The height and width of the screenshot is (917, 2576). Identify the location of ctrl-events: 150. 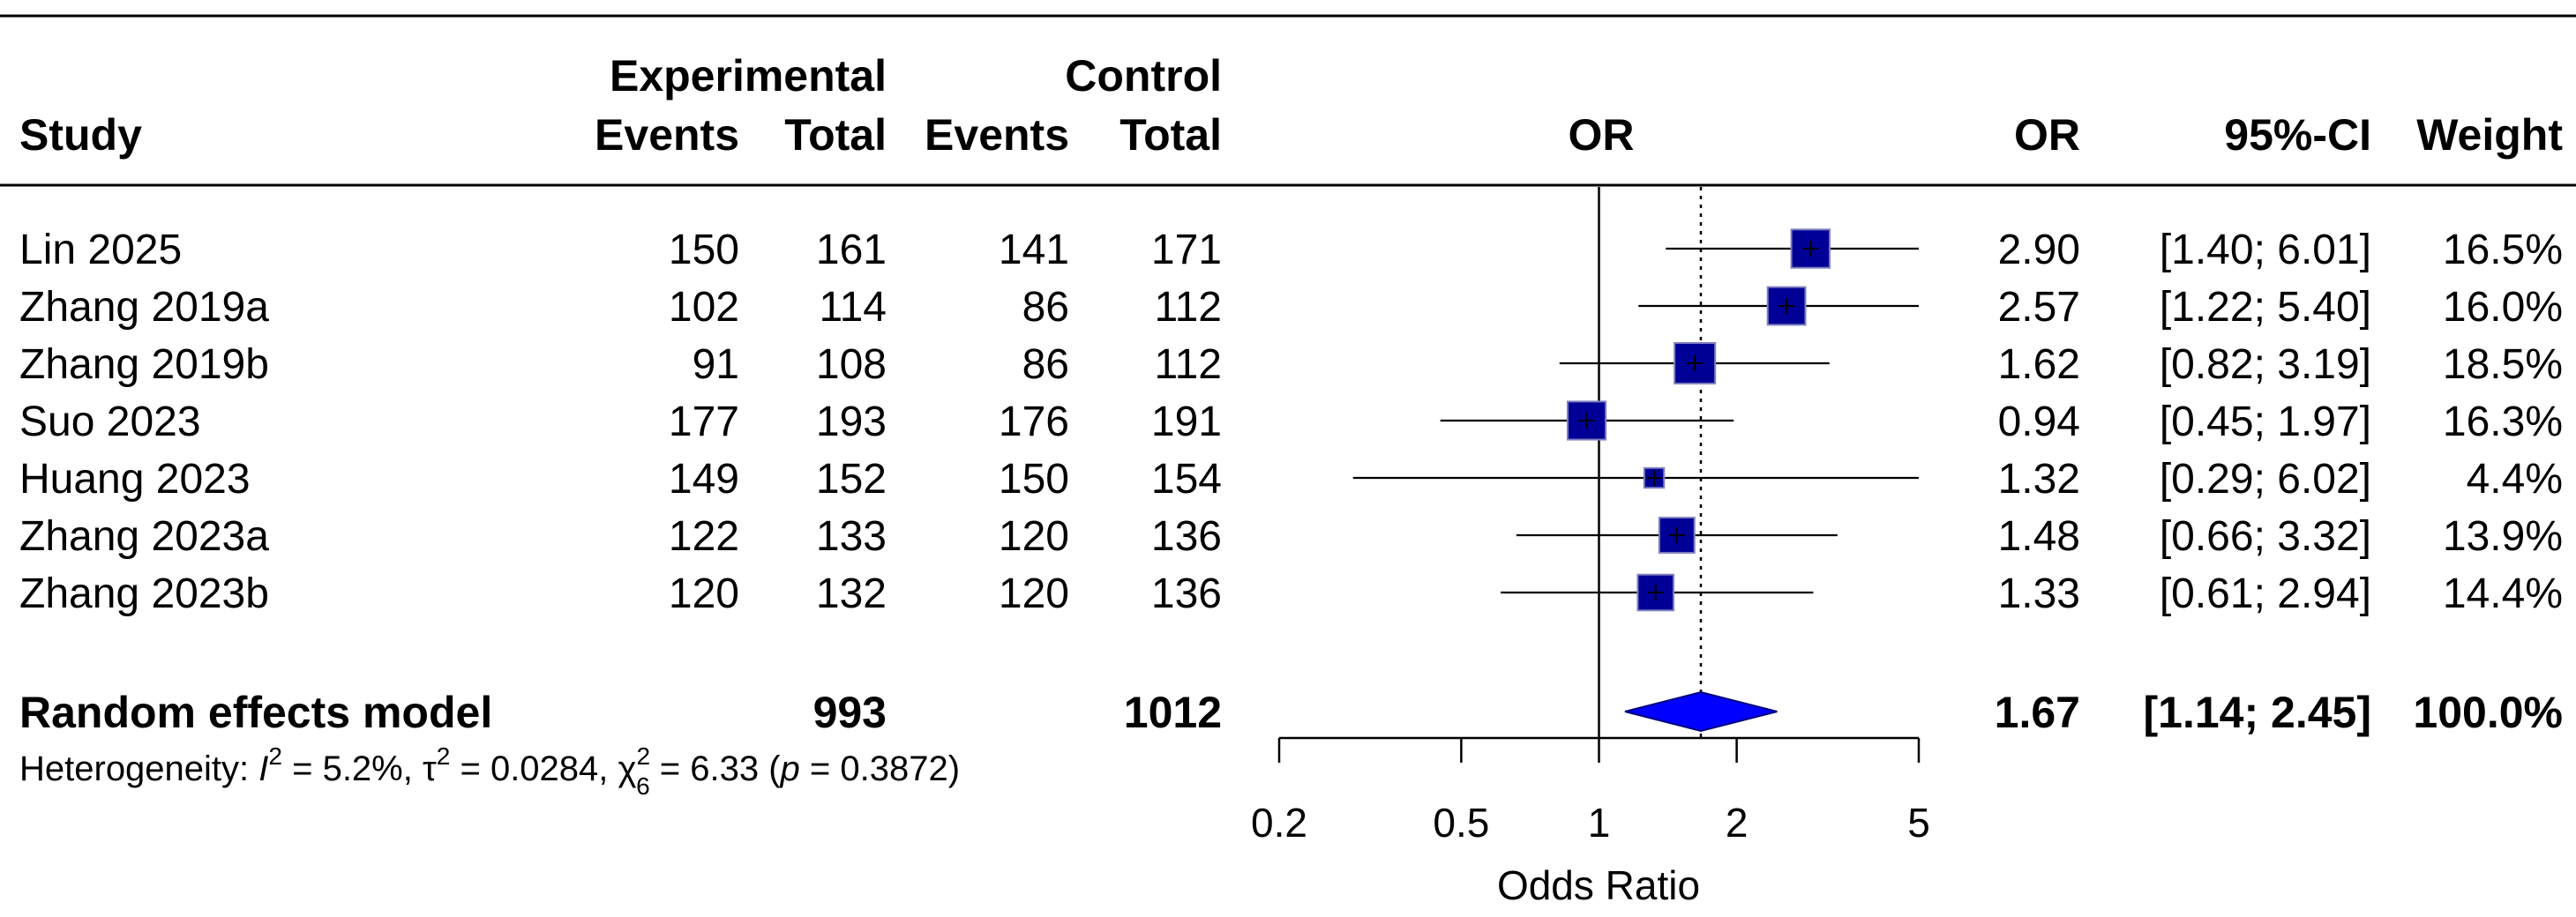
(1034, 479).